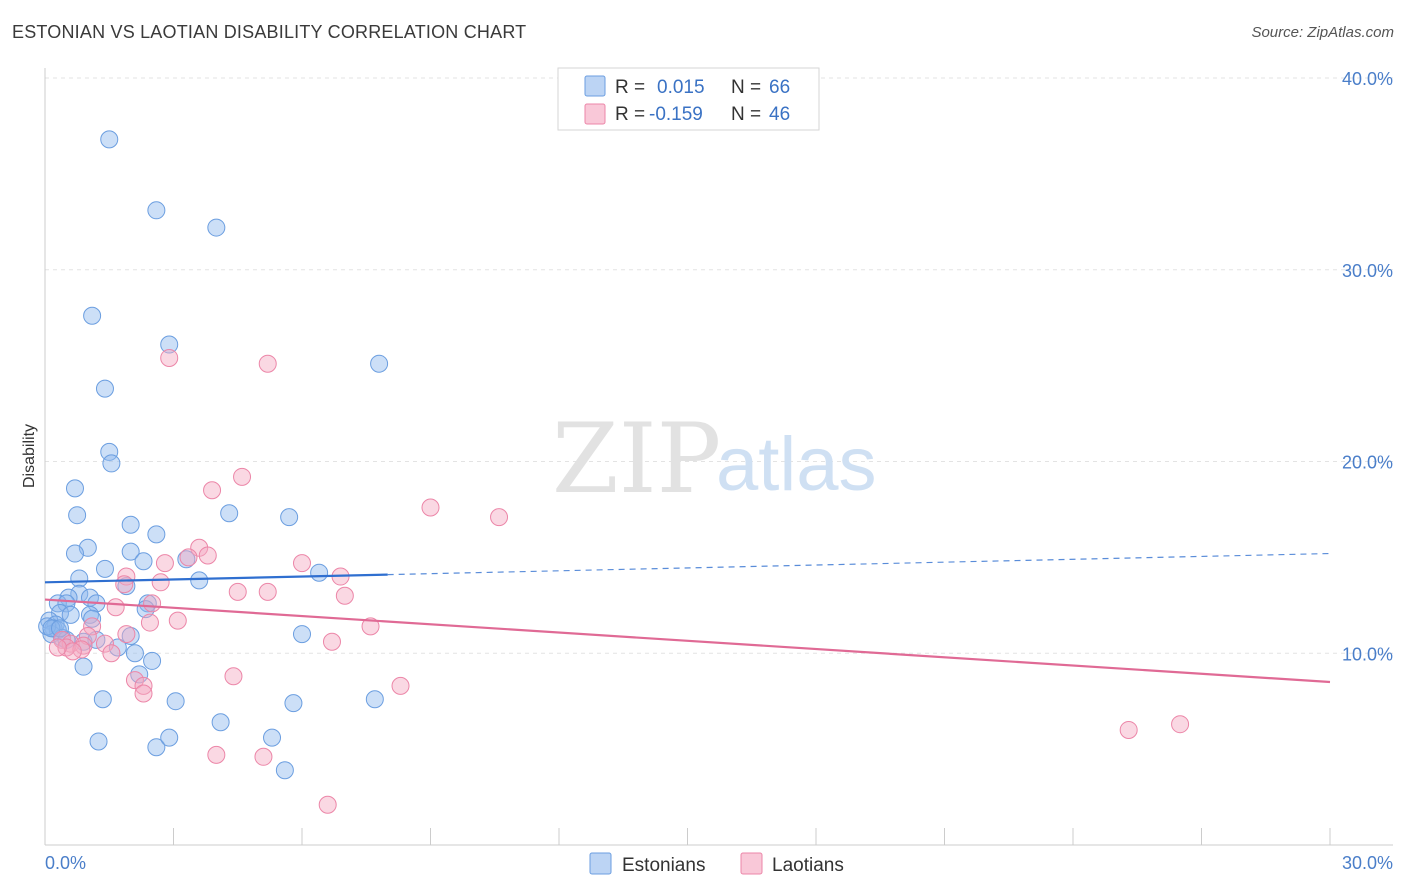  I want to click on y-tick-label: 10.0%, so click(1367, 654).